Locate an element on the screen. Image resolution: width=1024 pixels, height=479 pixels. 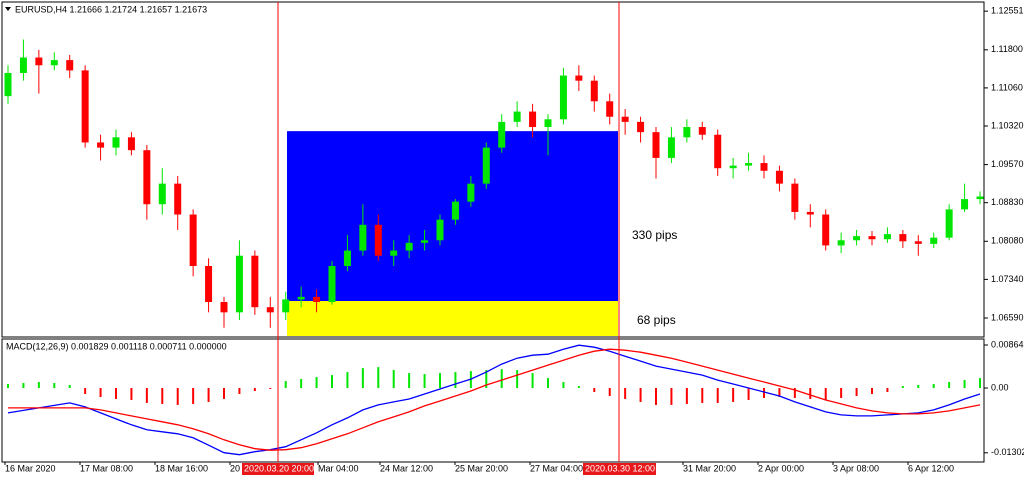
x-tick-label: Mar 04:00 is located at coordinates (338, 468).